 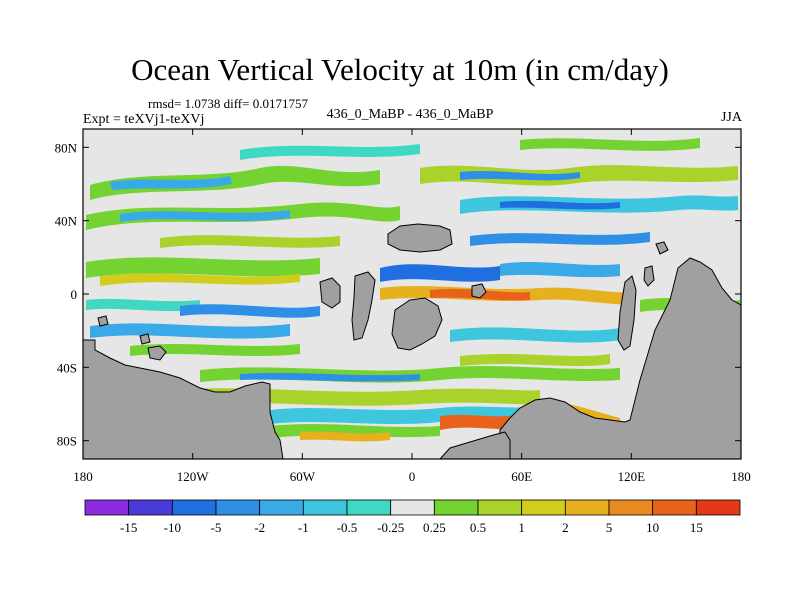 What do you see at coordinates (652, 527) in the screenshot?
I see `colorbar-label: 10` at bounding box center [652, 527].